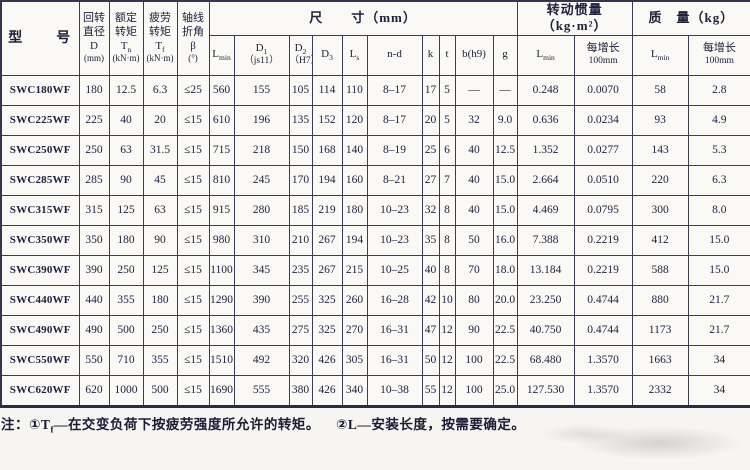  I want to click on value-cell: 555, so click(261, 390).